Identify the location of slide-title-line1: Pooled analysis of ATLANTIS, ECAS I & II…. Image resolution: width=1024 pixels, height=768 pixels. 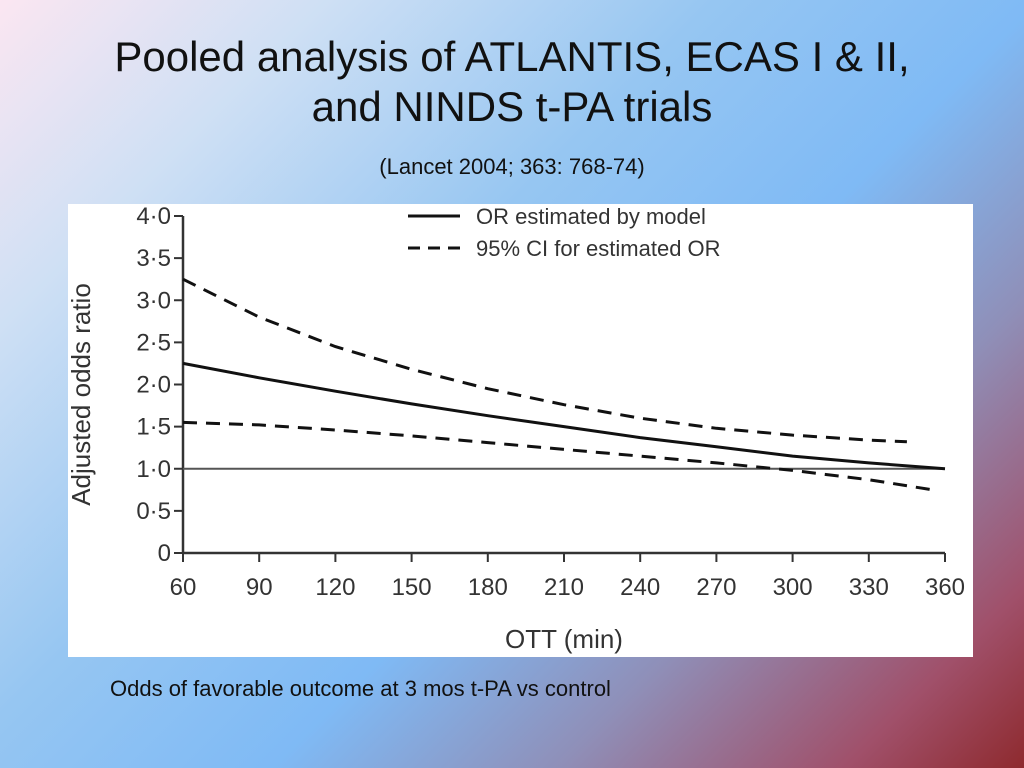
(512, 56).